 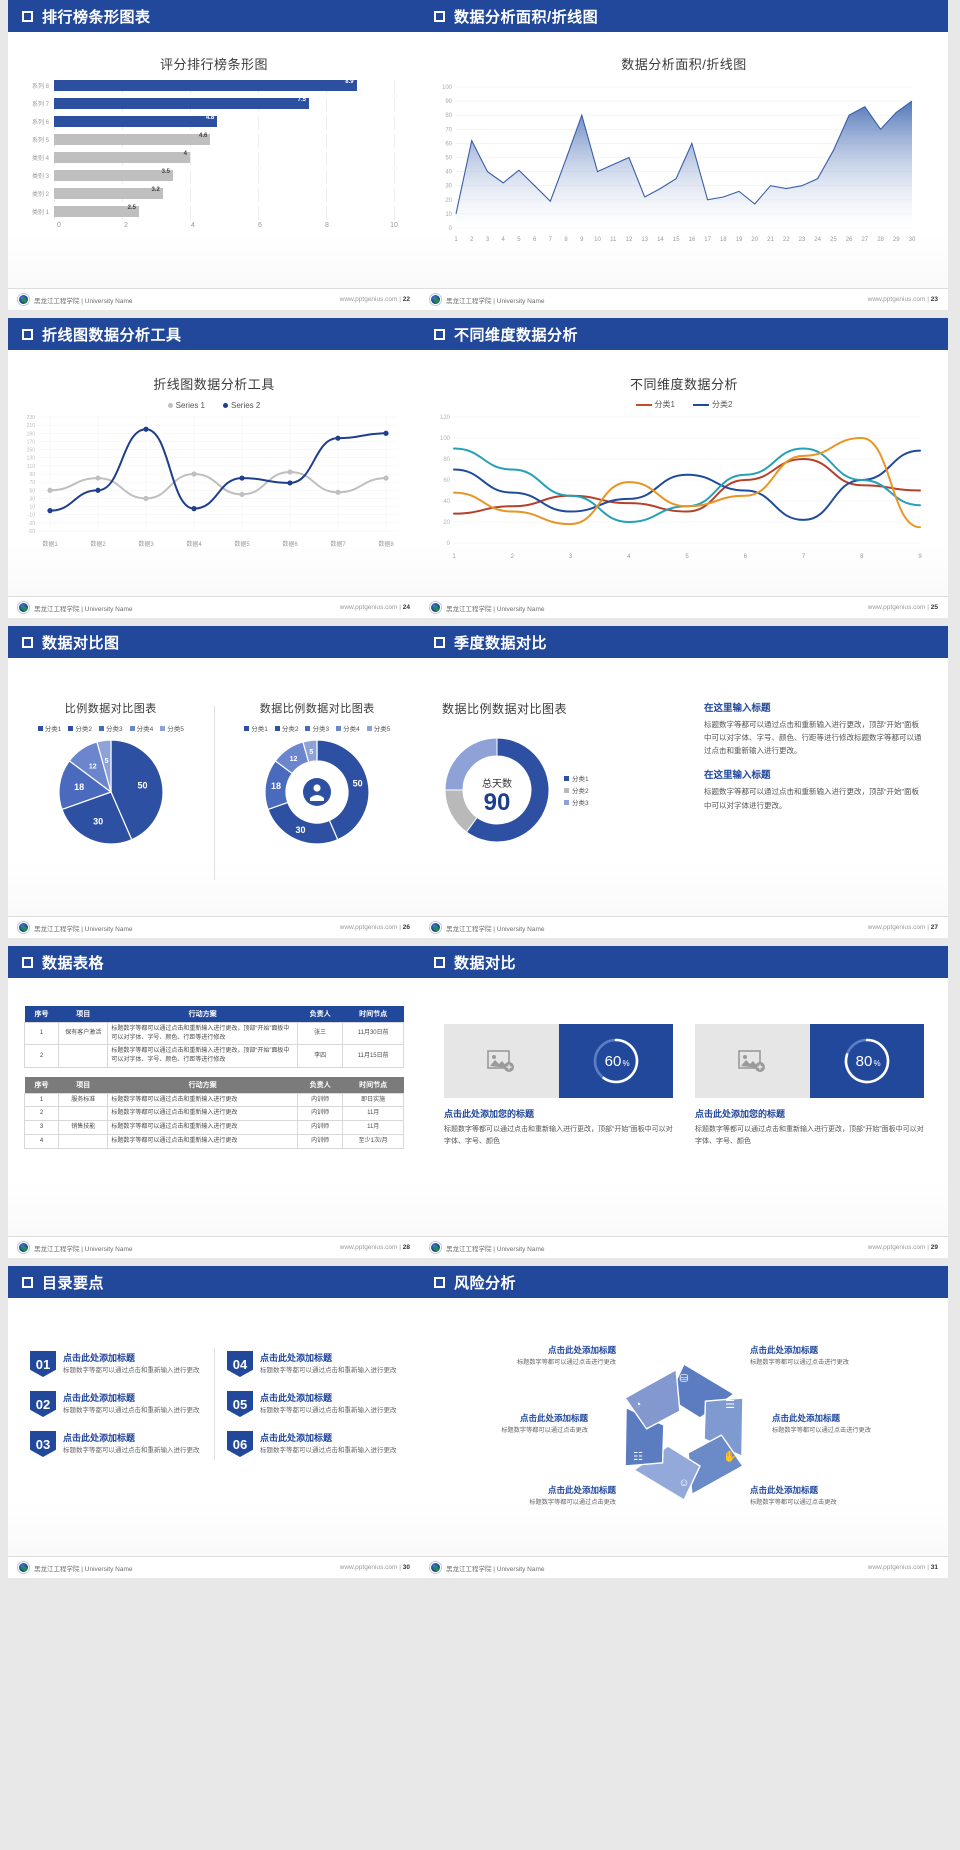 What do you see at coordinates (75, 299) in the screenshot?
I see `footer-brand: 黑龙江工程学院 | University Name` at bounding box center [75, 299].